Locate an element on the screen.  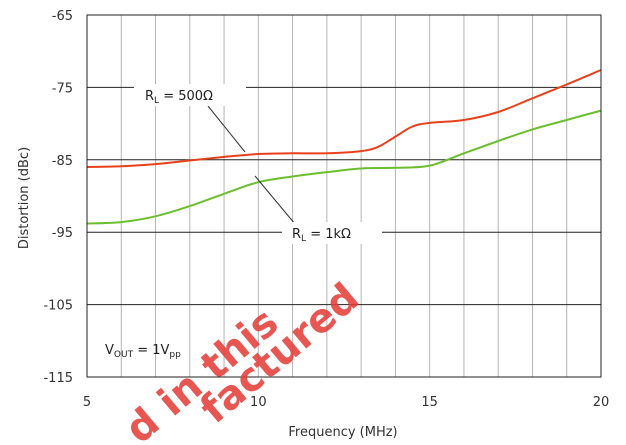
leader-line-1k is located at coordinates (275, 200).